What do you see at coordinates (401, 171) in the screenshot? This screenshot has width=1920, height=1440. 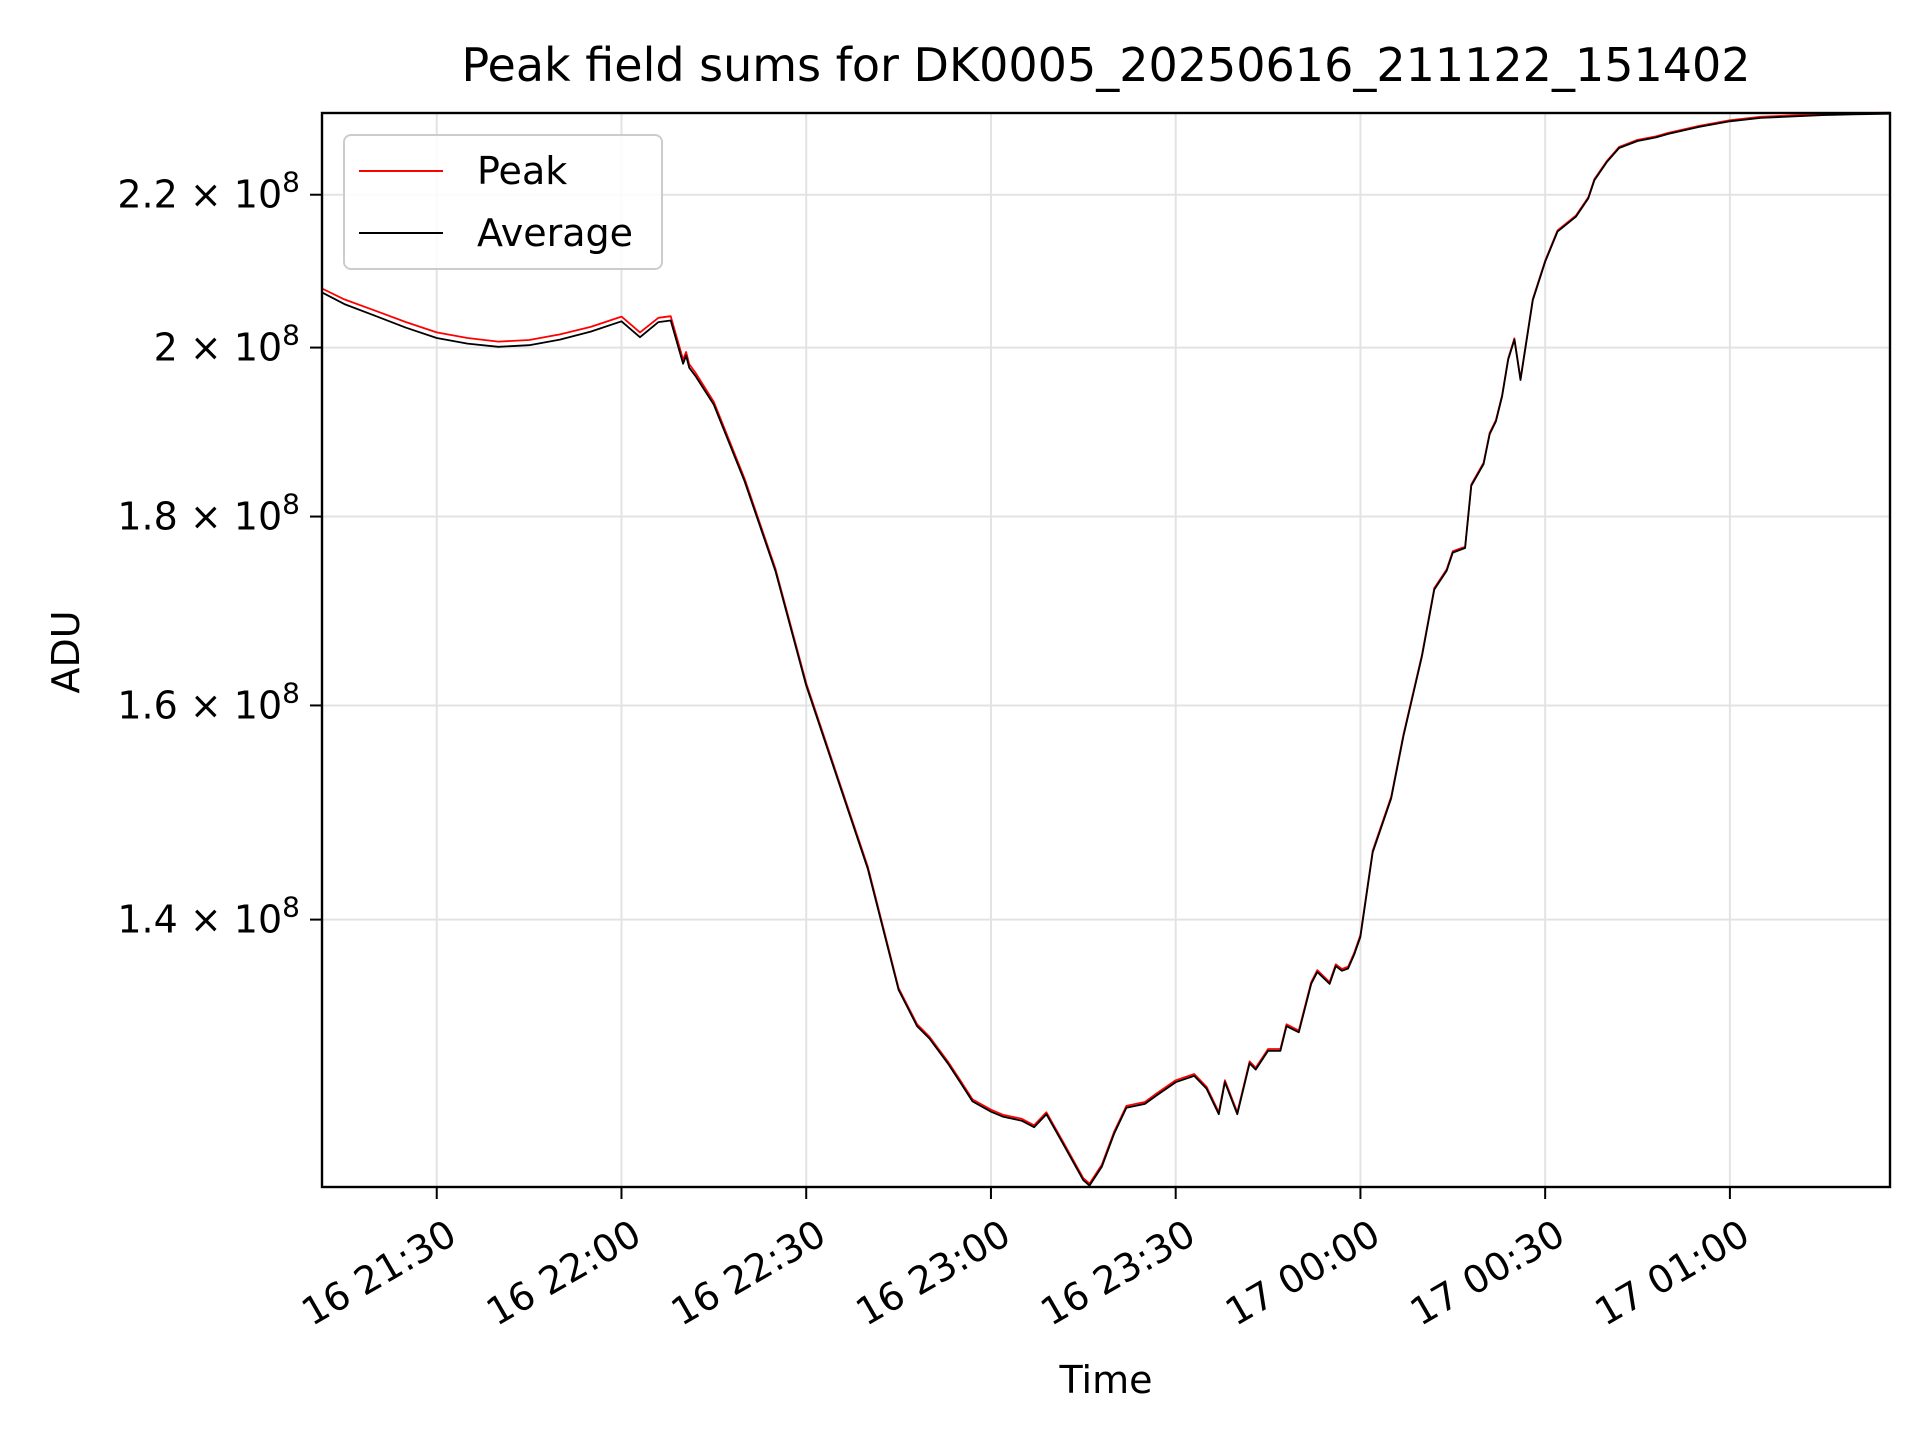 I see `legend-swatch-peak` at bounding box center [401, 171].